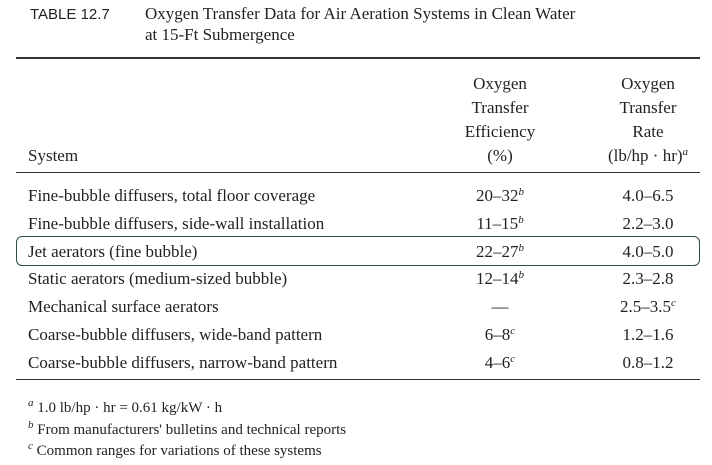  What do you see at coordinates (605, 156) in the screenshot?
I see `column-header: (lb/hp · hr)a` at bounding box center [605, 156].